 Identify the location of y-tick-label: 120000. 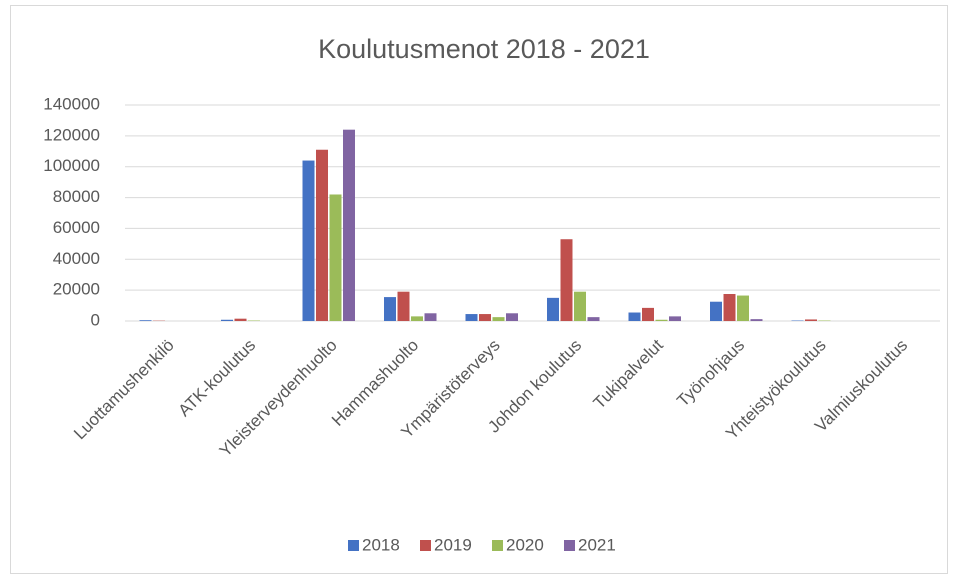
(71, 134).